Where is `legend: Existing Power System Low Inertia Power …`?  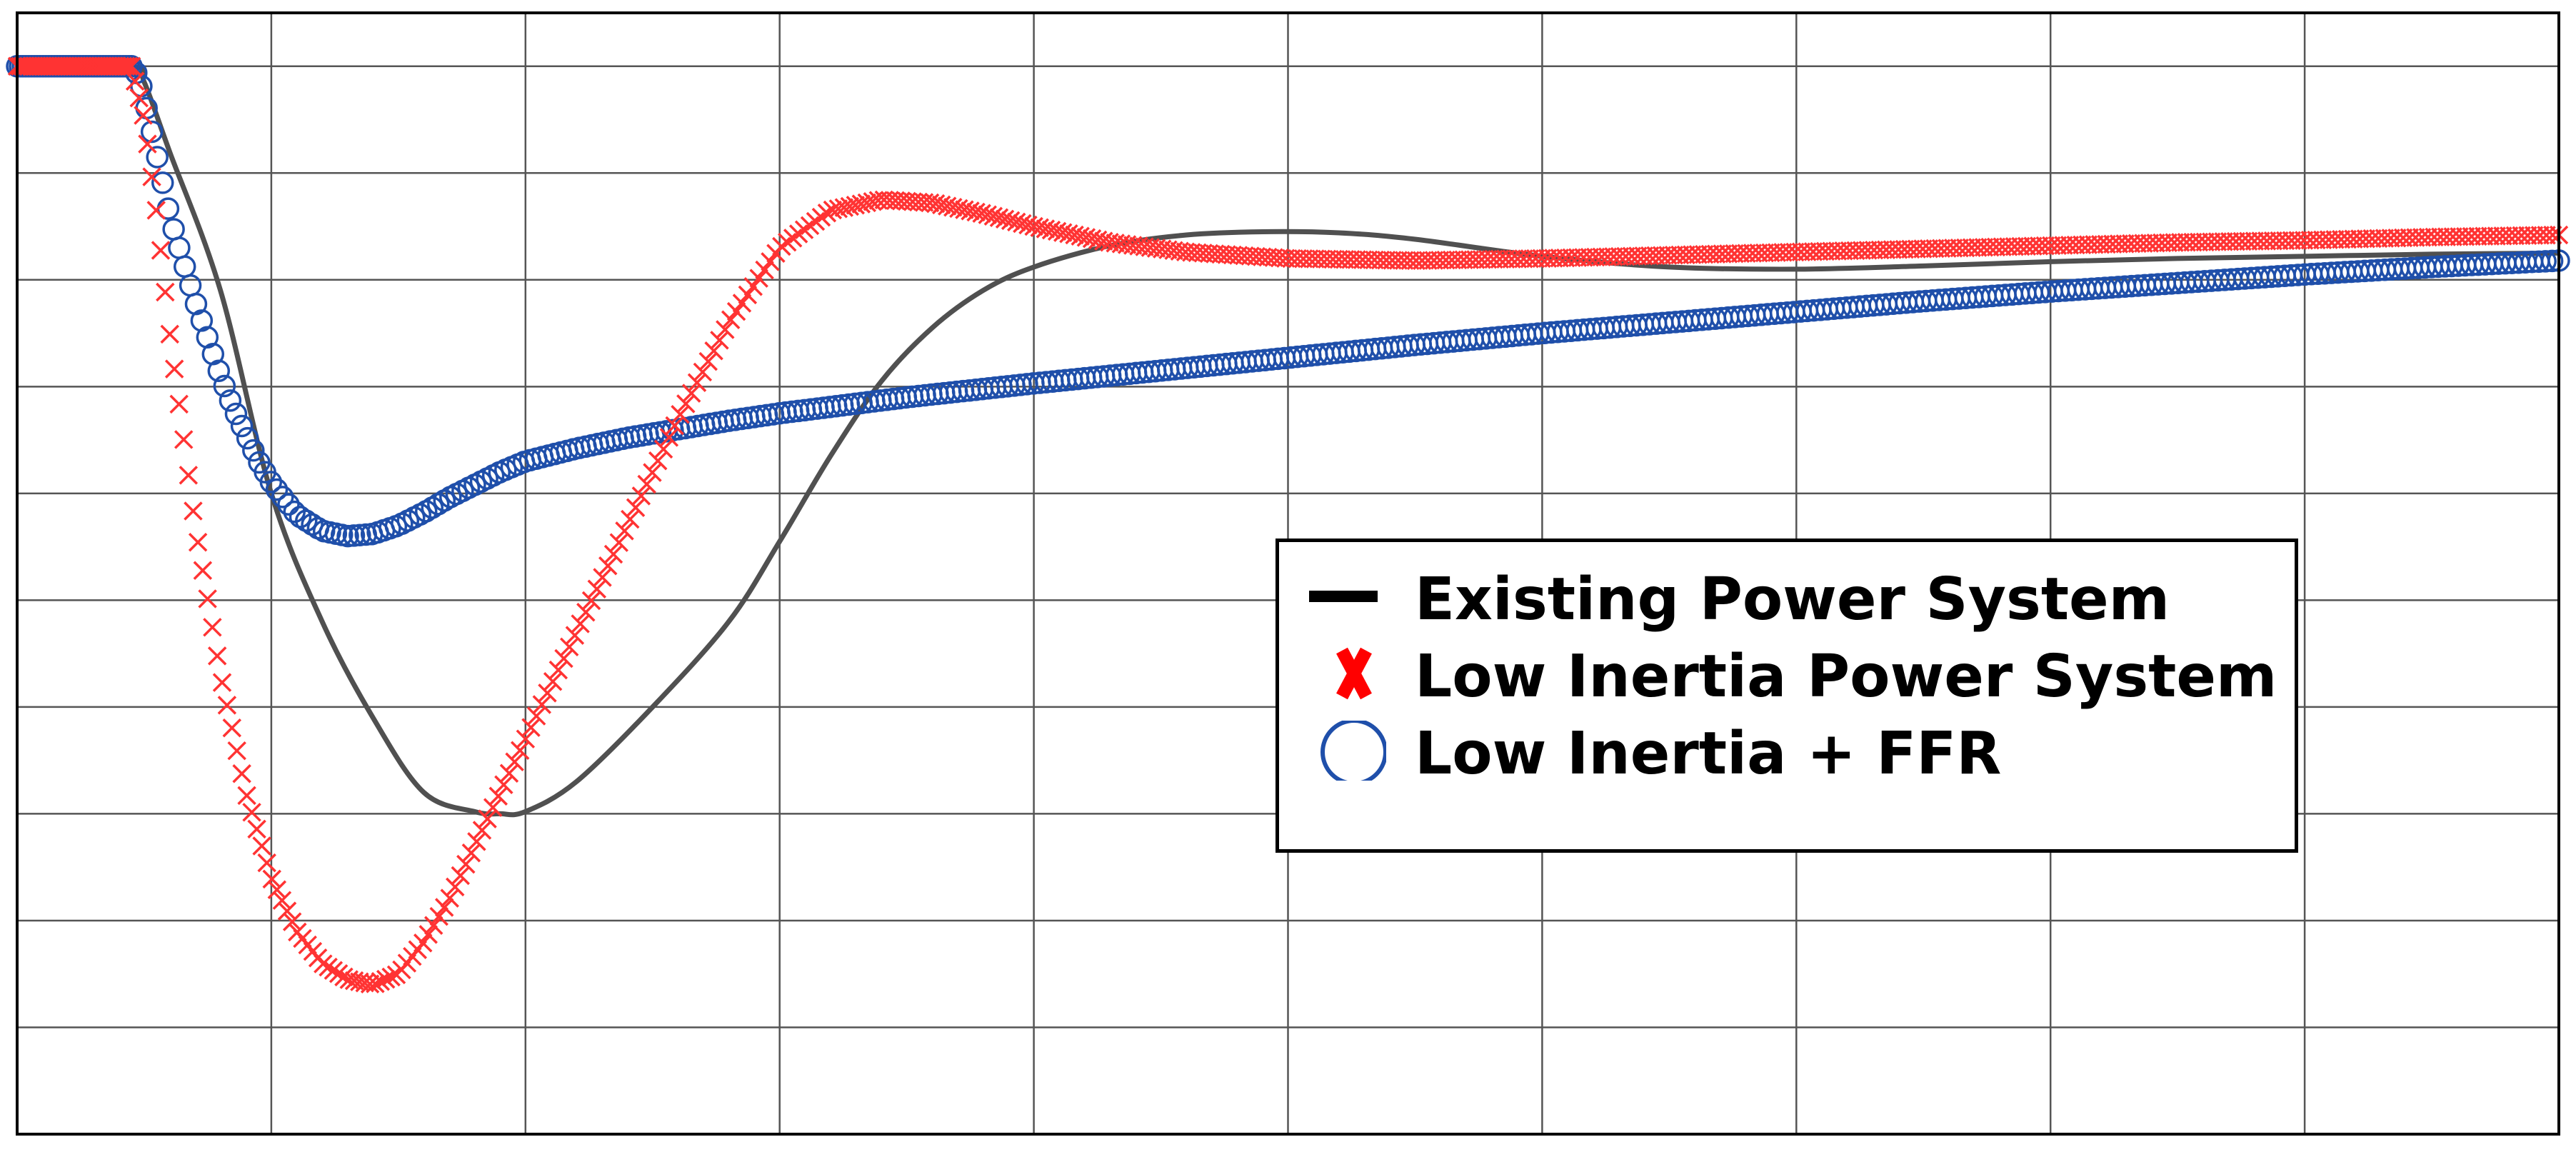 legend: Existing Power System Low Inertia Power … is located at coordinates (1787, 696).